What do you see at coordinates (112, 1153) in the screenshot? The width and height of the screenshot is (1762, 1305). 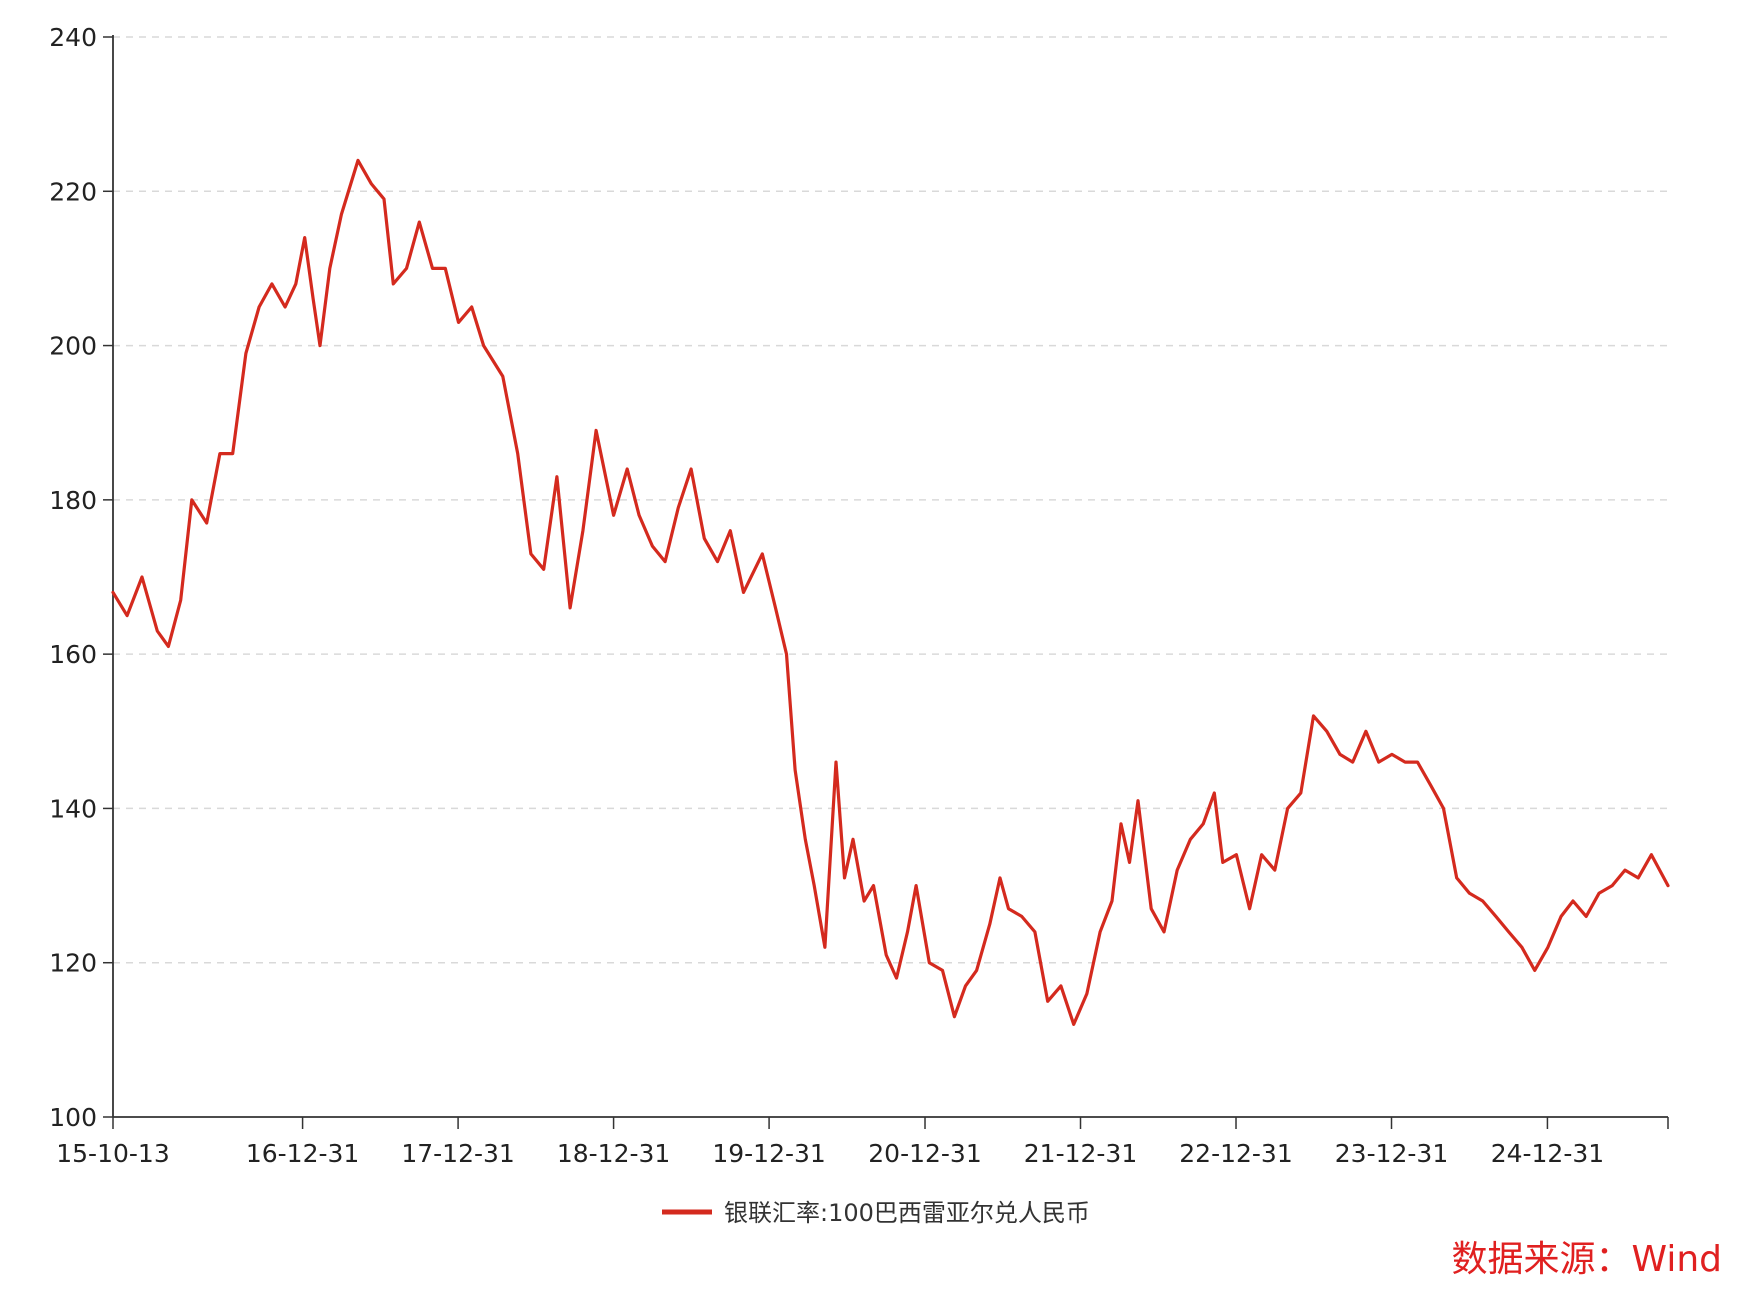 I see `x-tick-label: 15-10-13` at bounding box center [112, 1153].